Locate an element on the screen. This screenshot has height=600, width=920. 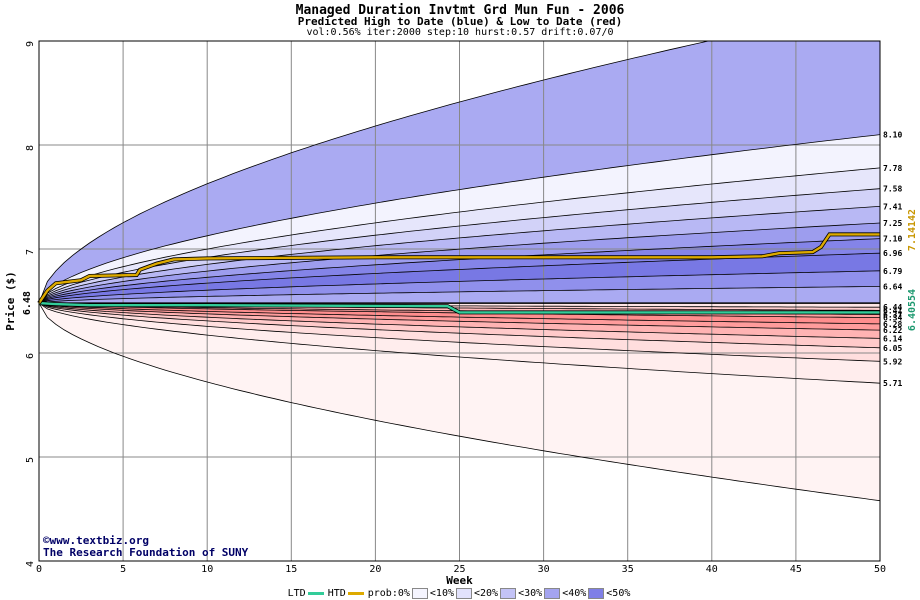
ltd-last-label: 6.40554 is located at coordinates (912, 310).